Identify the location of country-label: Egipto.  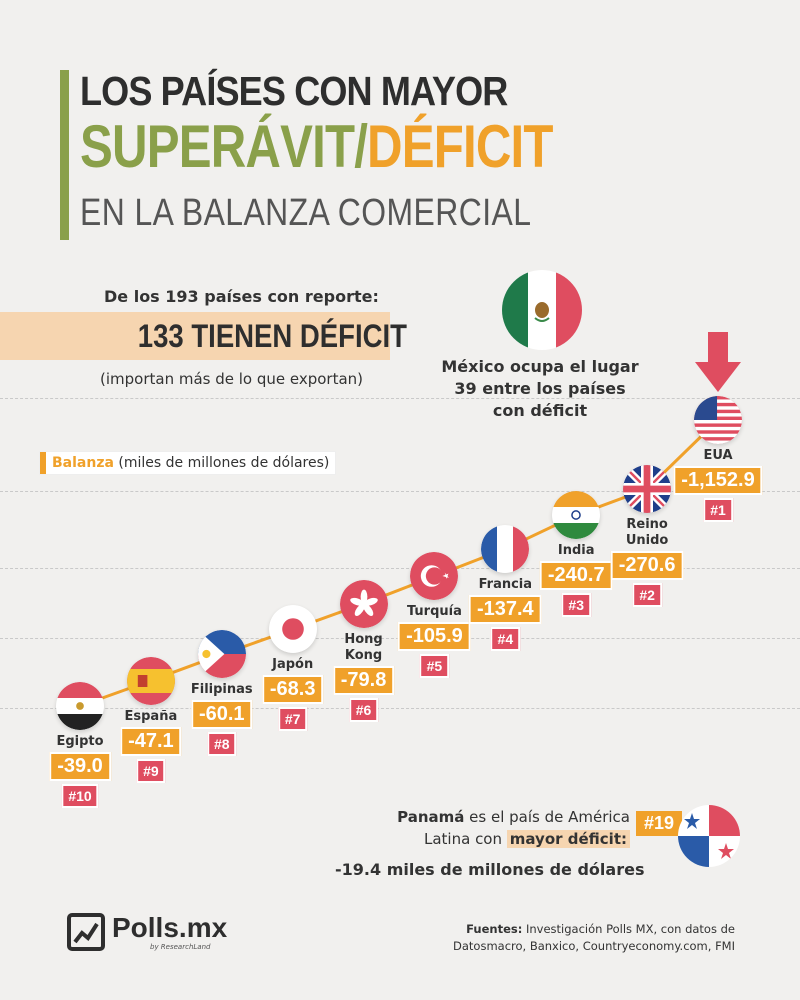
(79, 742).